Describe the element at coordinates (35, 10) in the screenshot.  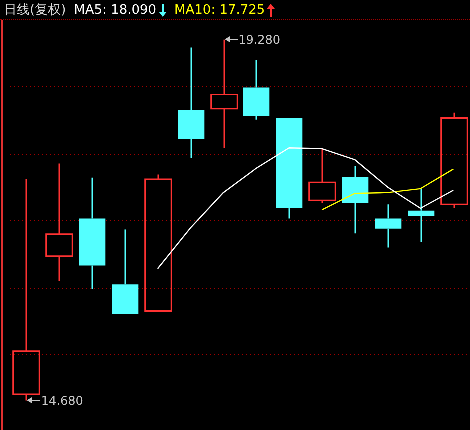
I see `chart-title: 日线(复权)` at that location.